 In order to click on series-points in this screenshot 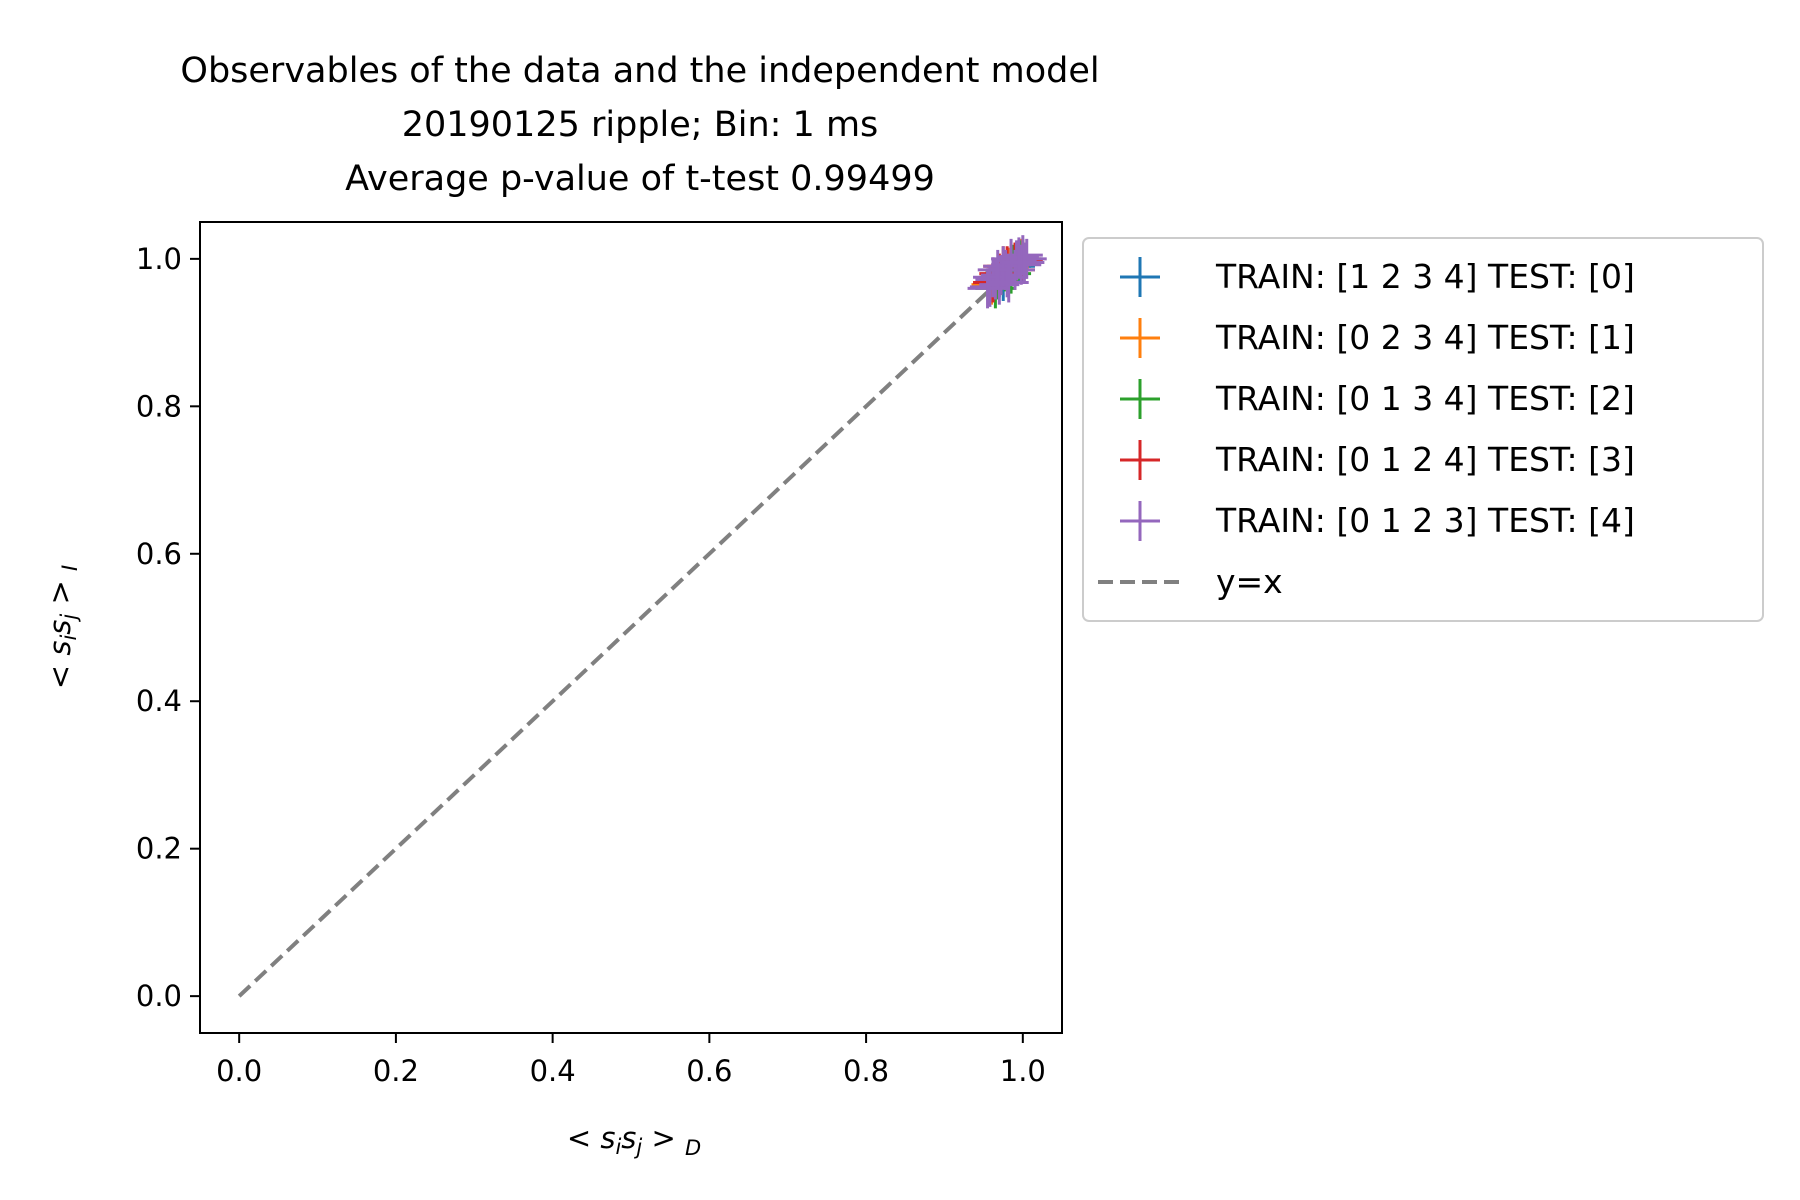, I will do `click(1007, 272)`.